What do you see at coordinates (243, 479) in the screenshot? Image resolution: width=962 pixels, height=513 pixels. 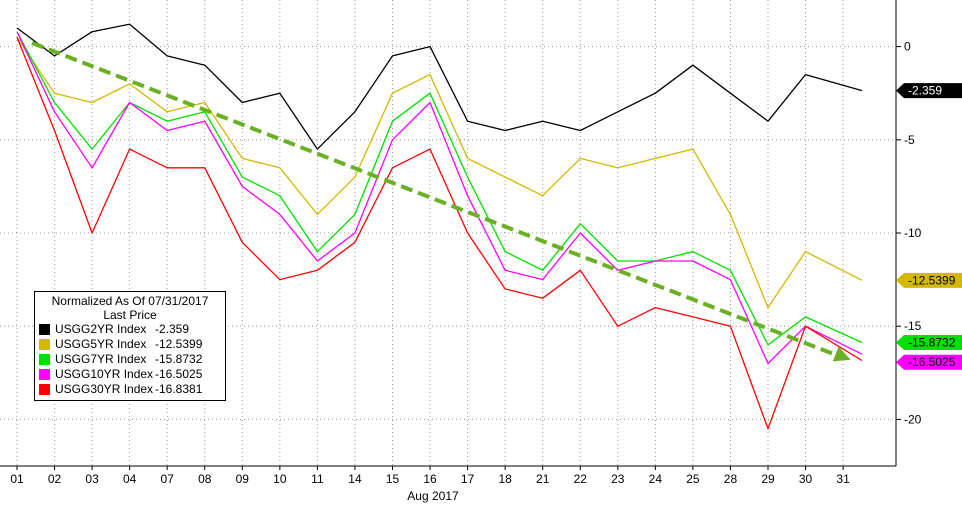 I see `x-tick-label: 09` at bounding box center [243, 479].